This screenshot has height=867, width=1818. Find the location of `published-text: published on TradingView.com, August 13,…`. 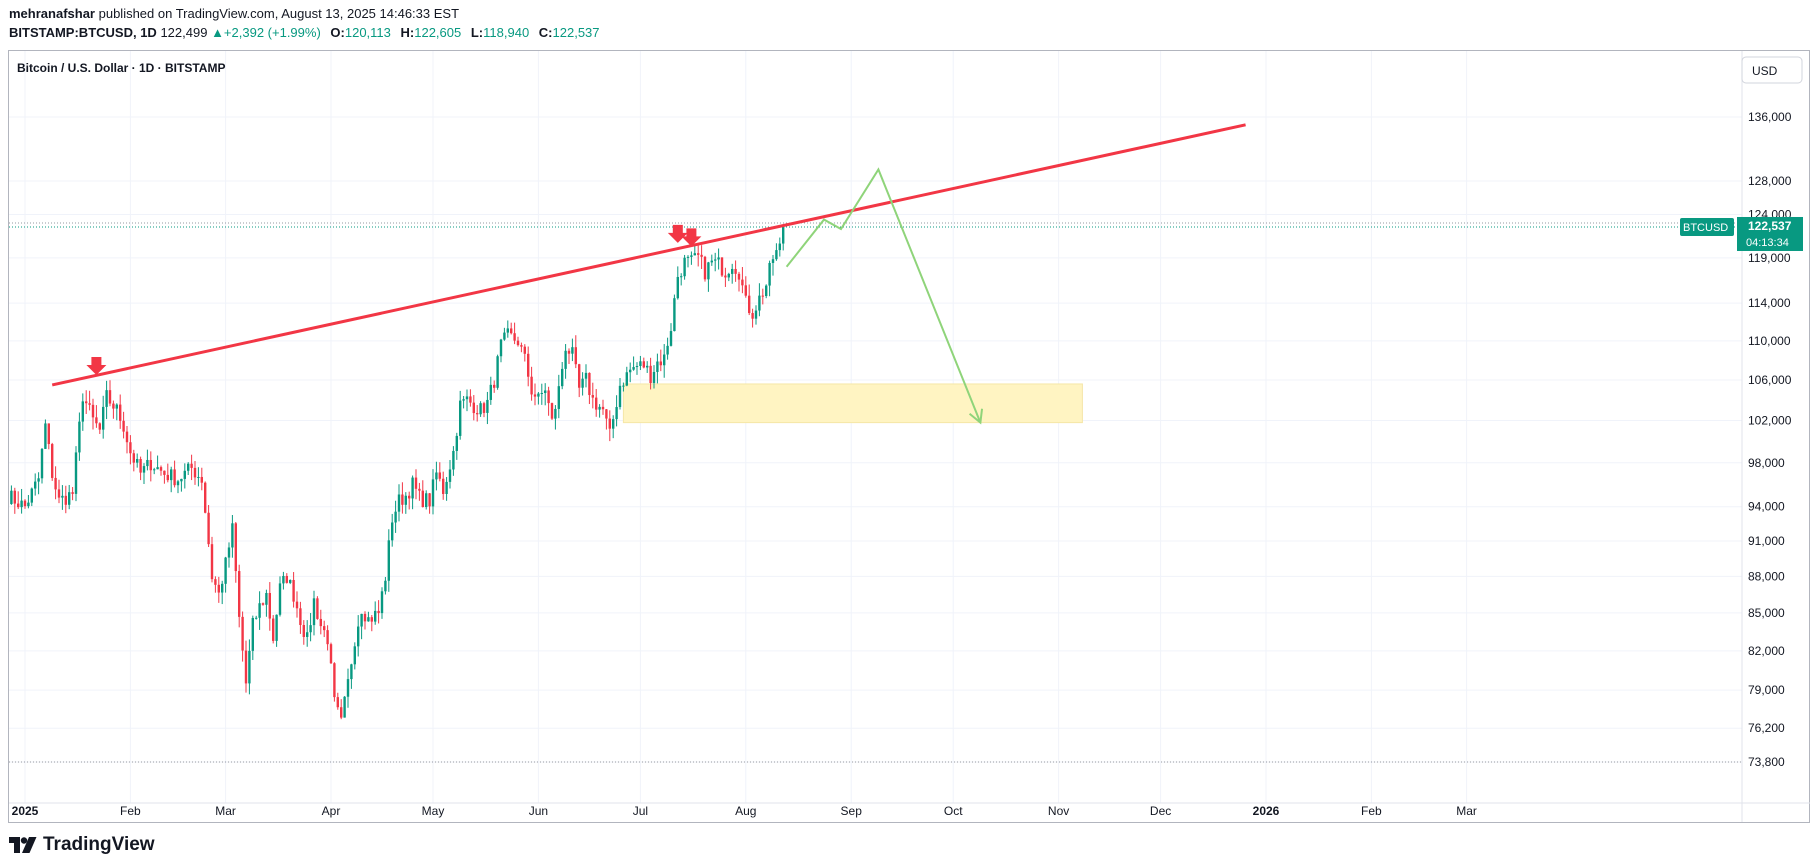

published-text: published on TradingView.com, August 13,… is located at coordinates (279, 13).